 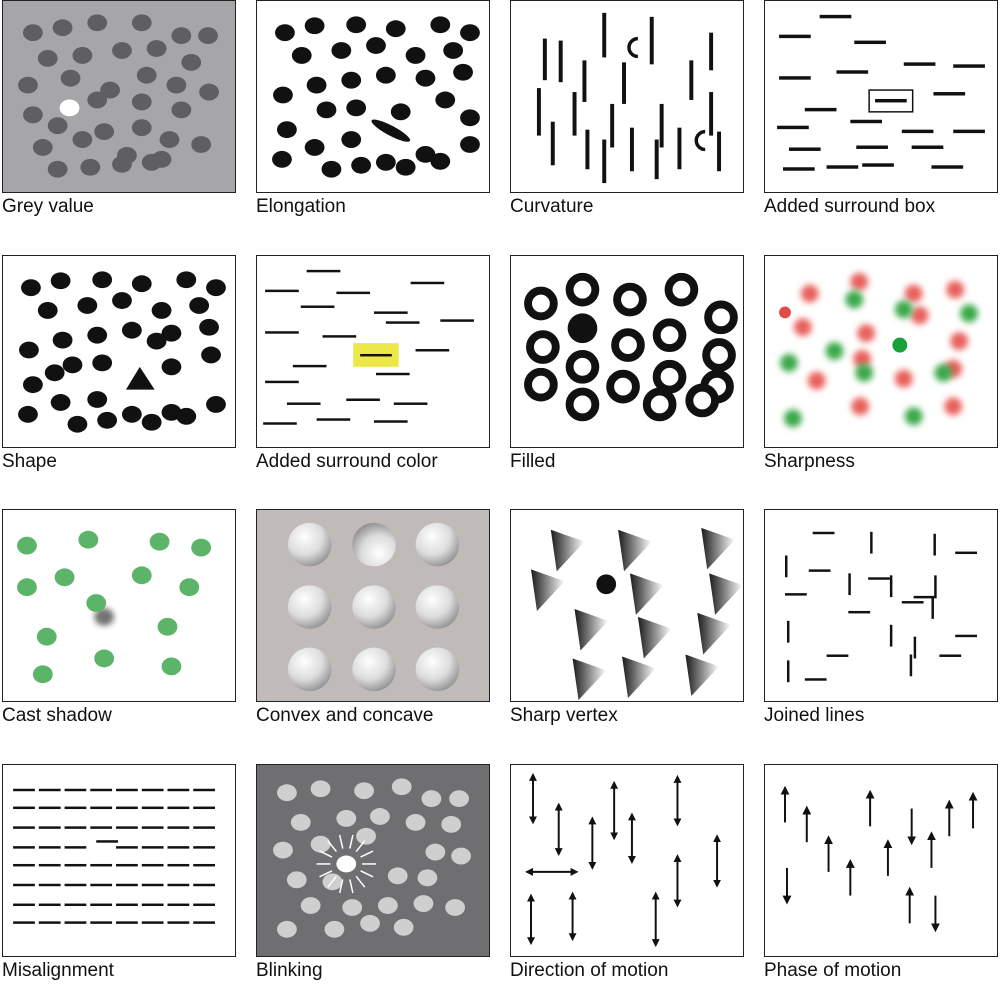 What do you see at coordinates (347, 461) in the screenshot?
I see `caption-added-surround-color: Added surround color` at bounding box center [347, 461].